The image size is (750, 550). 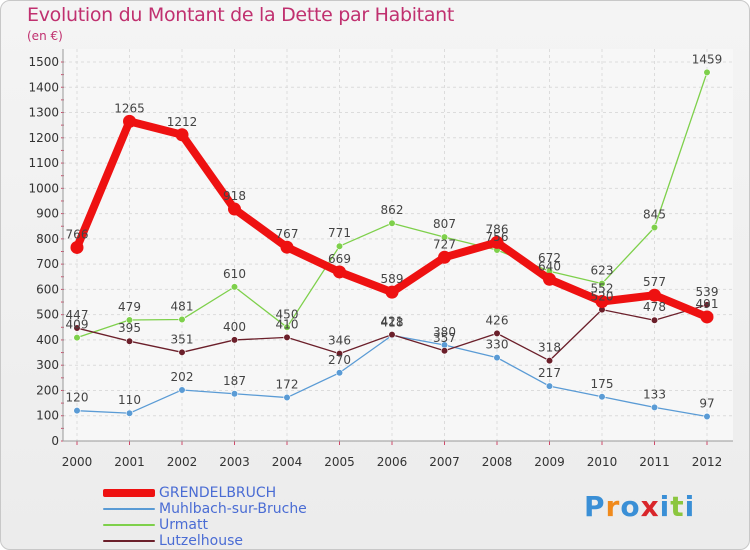 What do you see at coordinates (43, 113) in the screenshot?
I see `y-tick-label: 1300` at bounding box center [43, 113].